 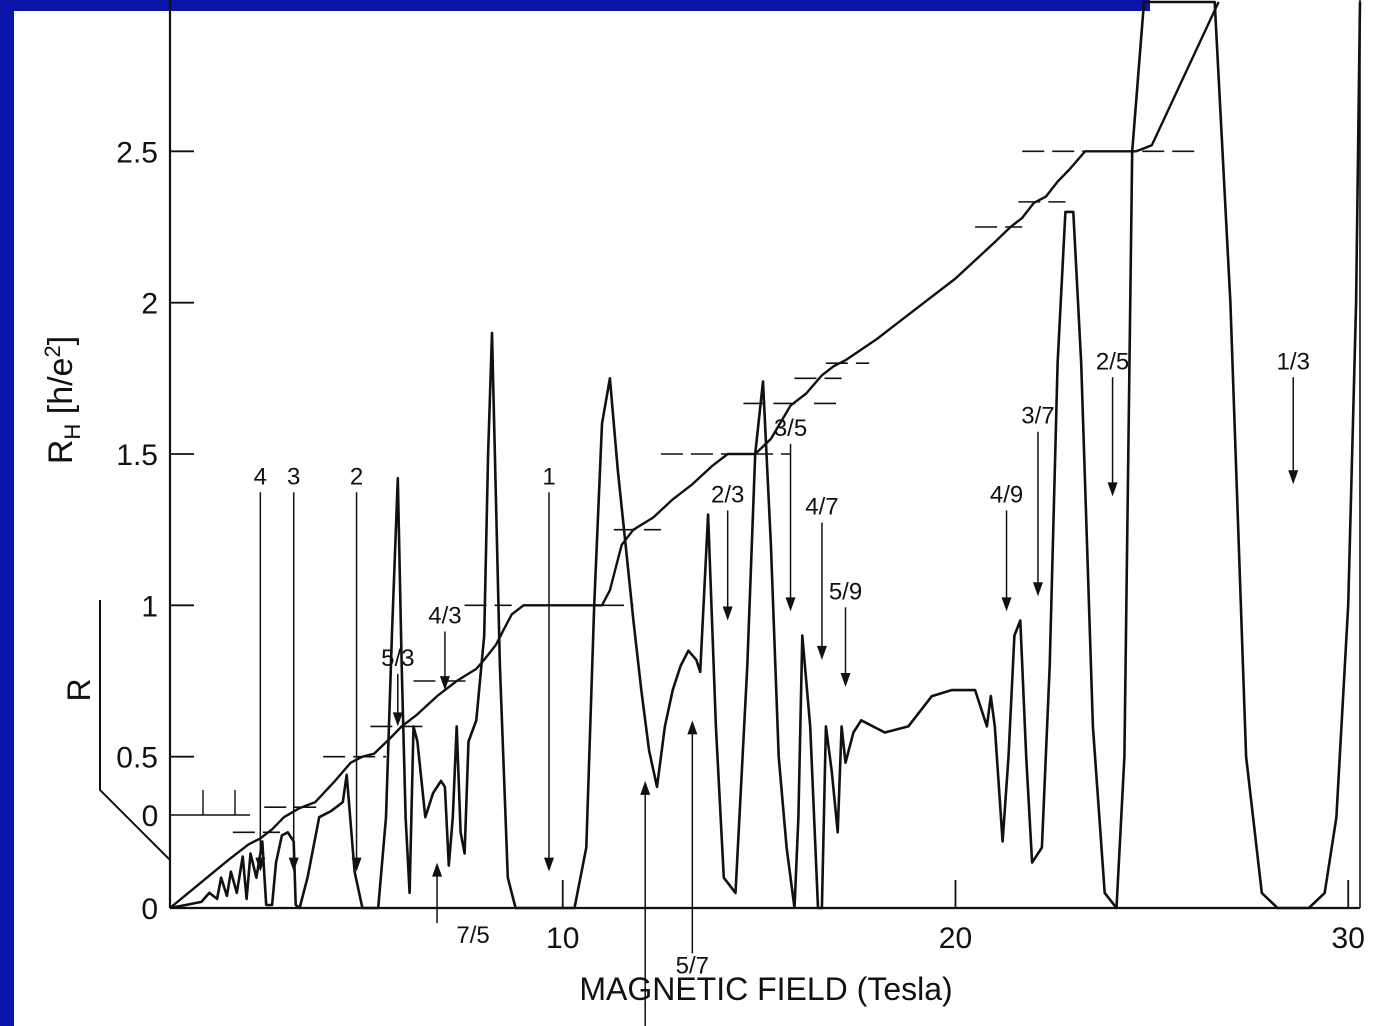 I want to click on y-label-main: R, so click(x=61, y=452).